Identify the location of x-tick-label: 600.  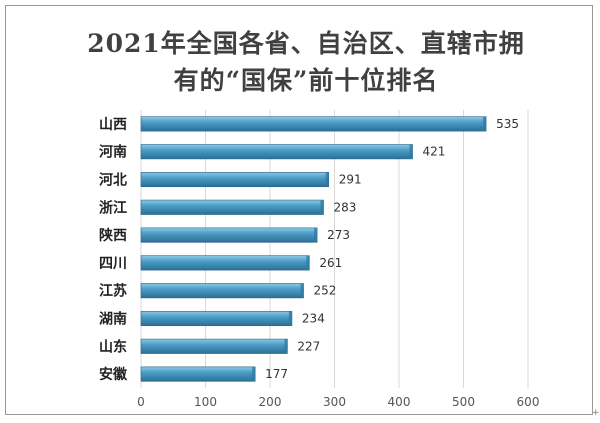
(528, 402).